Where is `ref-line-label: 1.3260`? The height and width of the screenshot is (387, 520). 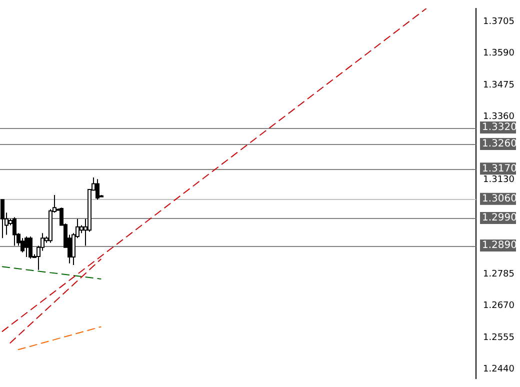
ref-line-label: 1.3260 is located at coordinates (499, 144).